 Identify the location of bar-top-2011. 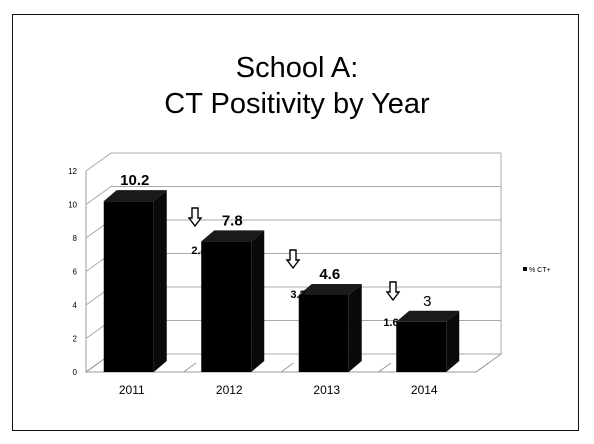
(135, 196).